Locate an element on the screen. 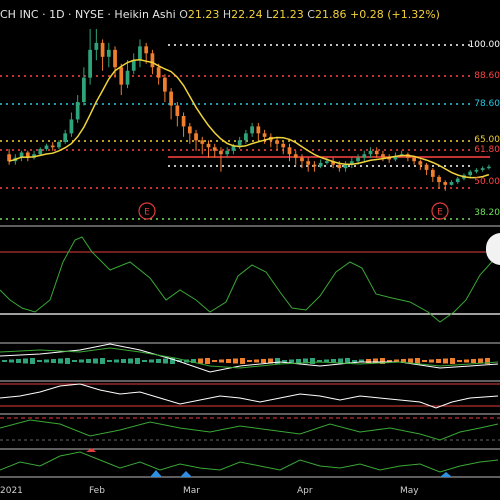 The height and width of the screenshot is (500, 500). high-value: 22.24 is located at coordinates (247, 14).